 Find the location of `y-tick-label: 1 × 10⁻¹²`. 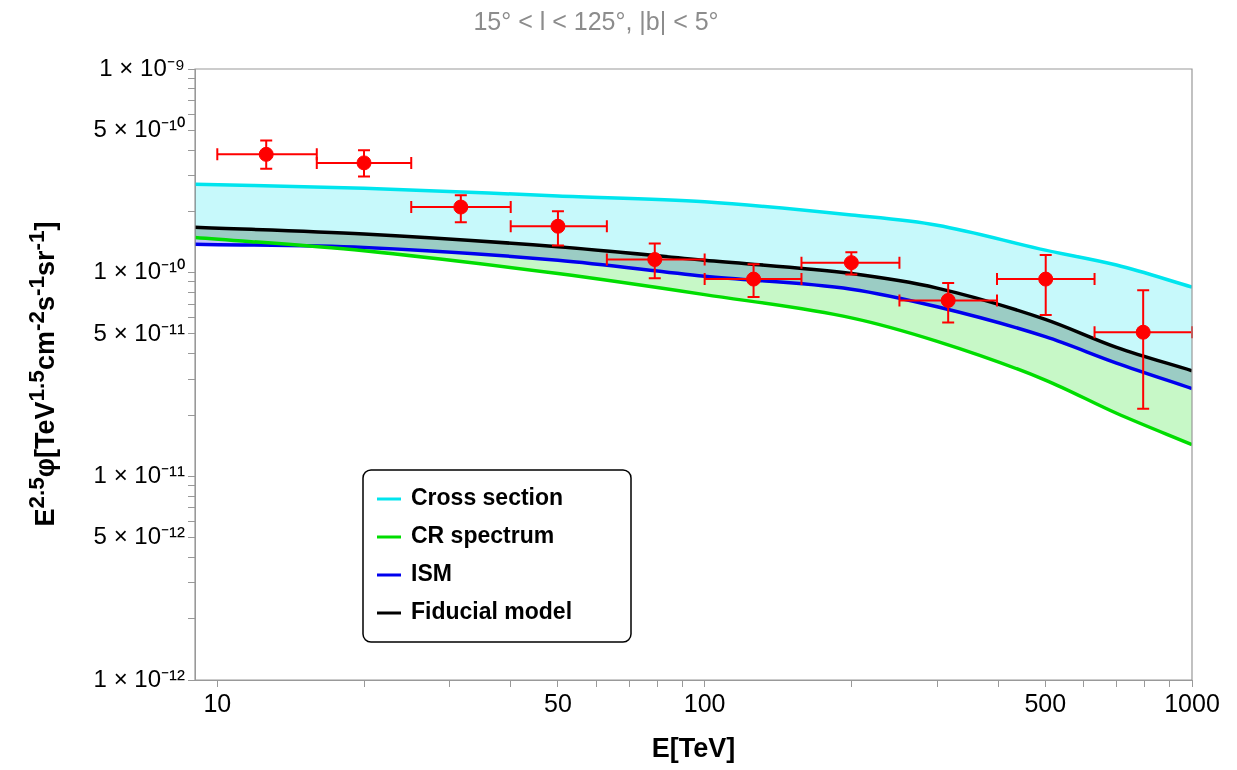

y-tick-label: 1 × 10⁻¹² is located at coordinates (139, 678).